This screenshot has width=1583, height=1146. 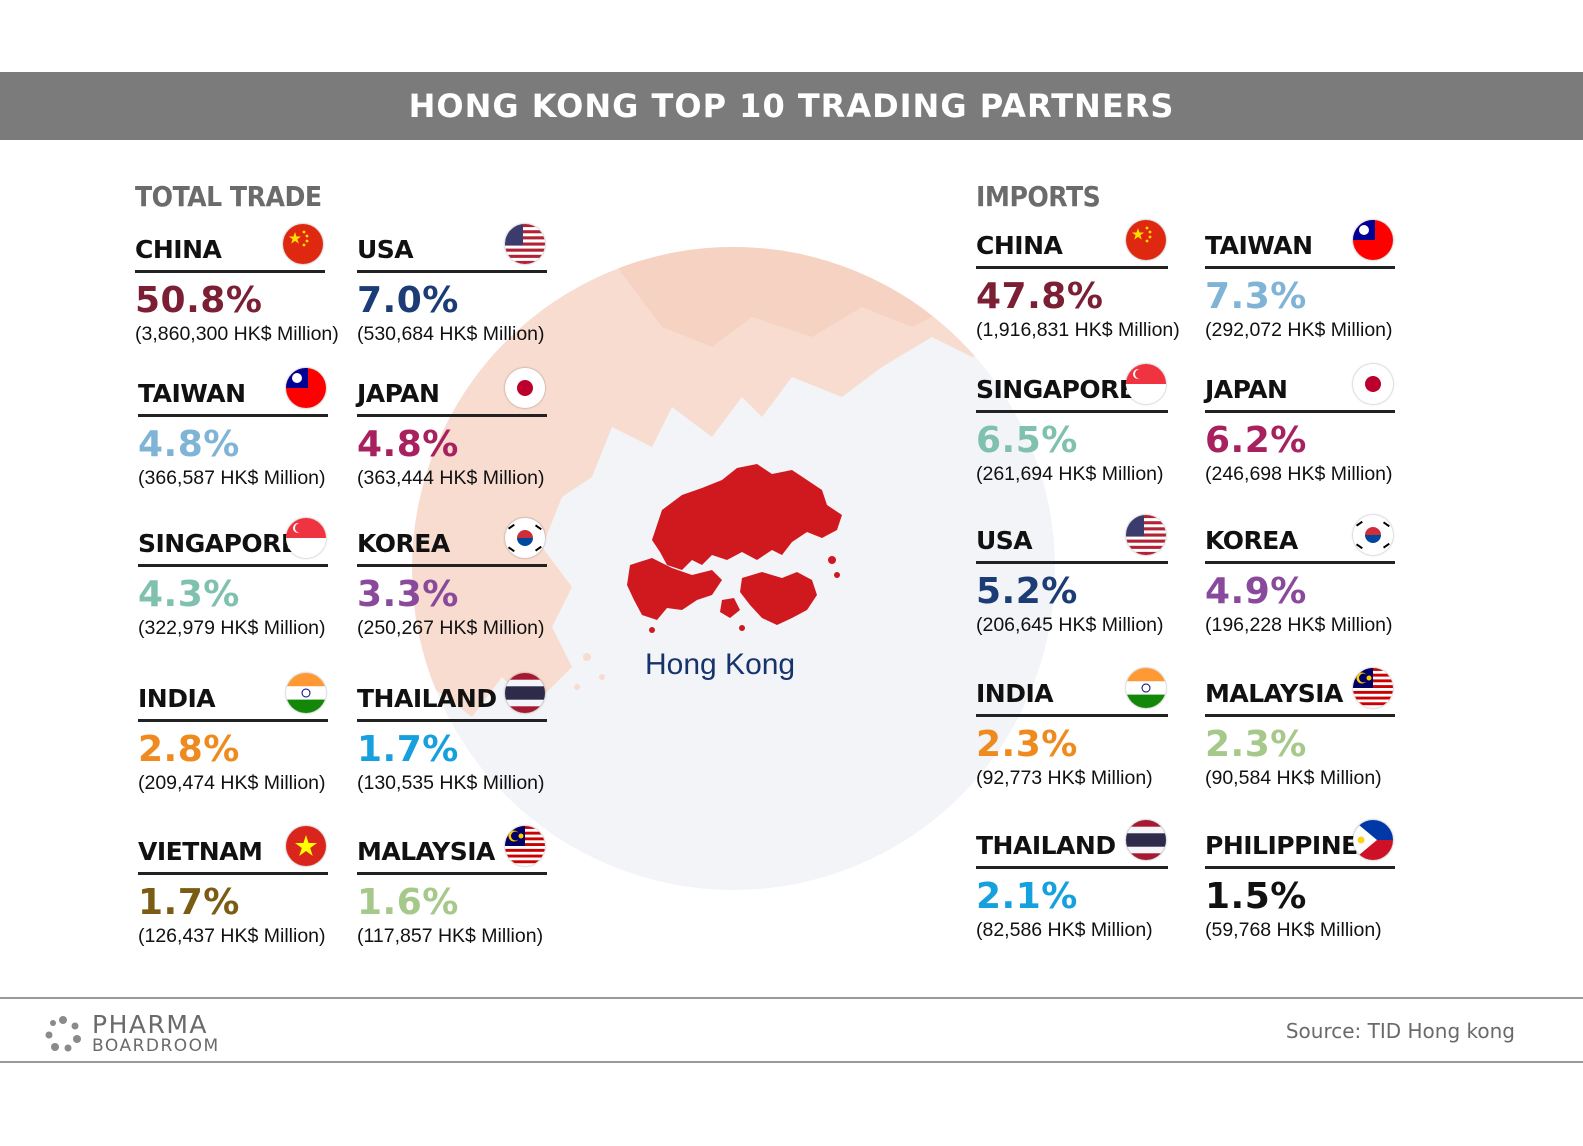 I want to click on logo-line-2: BOARDROOM, so click(x=156, y=1046).